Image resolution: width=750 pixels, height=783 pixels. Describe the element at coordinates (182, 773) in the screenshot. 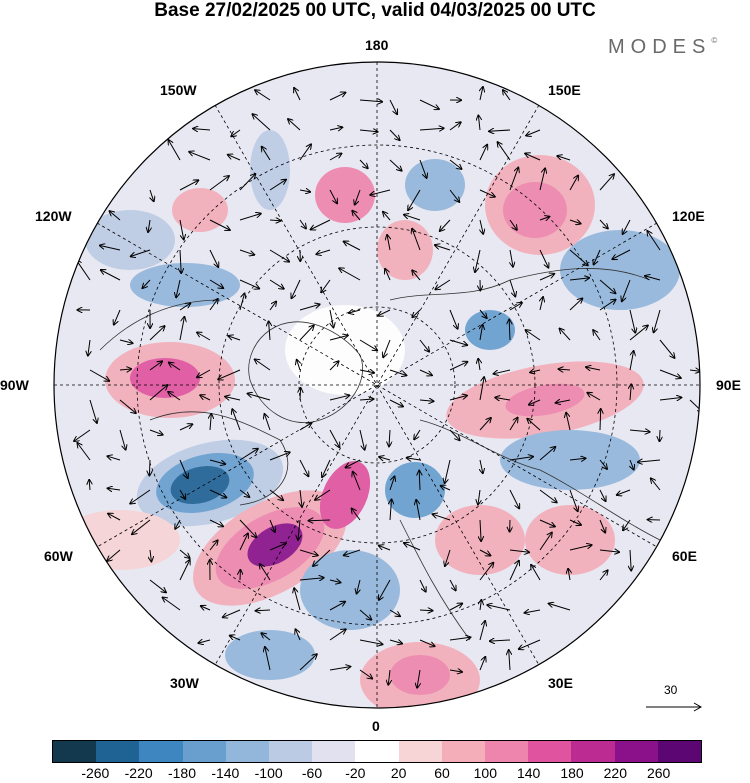

I see `colorbar-tick-label: -180` at that location.